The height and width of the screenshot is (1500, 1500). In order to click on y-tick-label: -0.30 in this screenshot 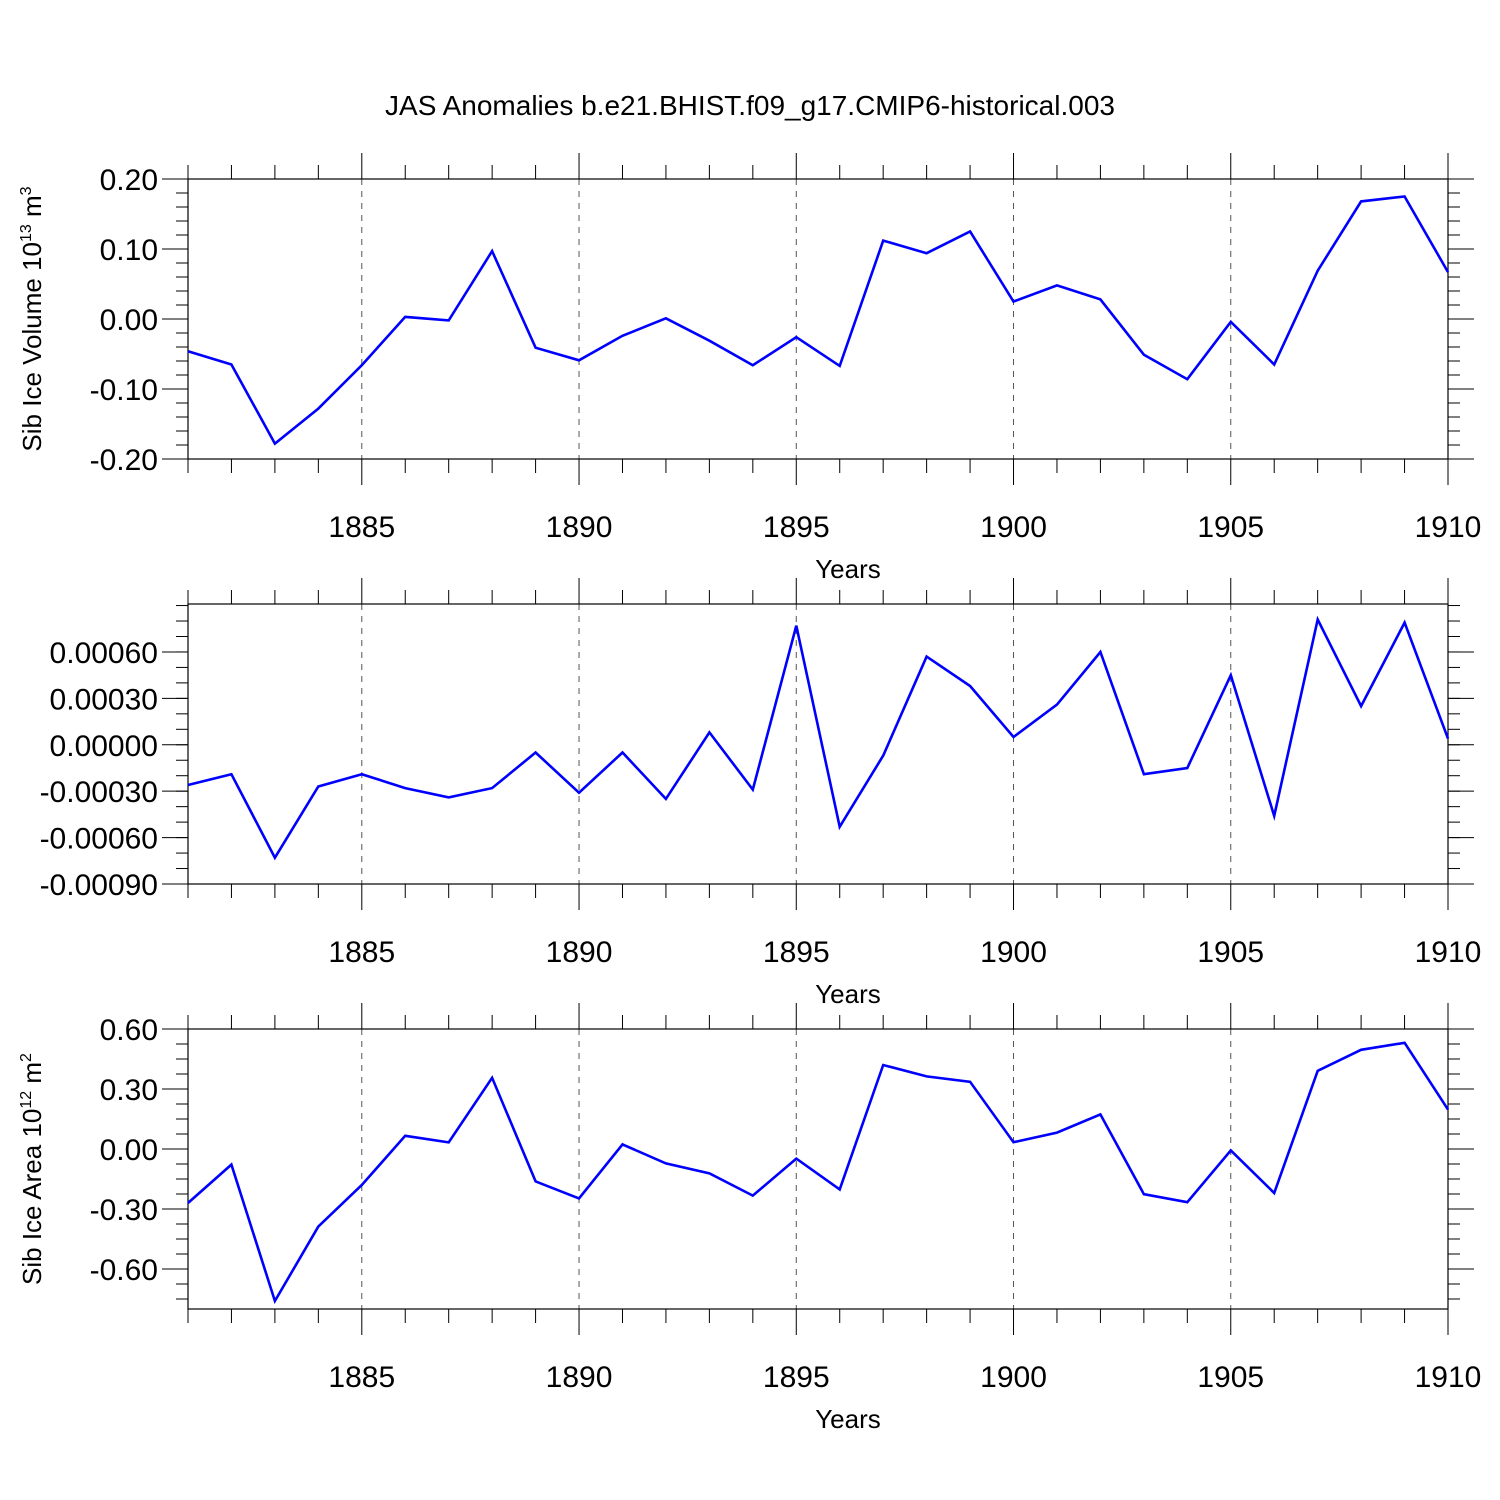, I will do `click(124, 1210)`.